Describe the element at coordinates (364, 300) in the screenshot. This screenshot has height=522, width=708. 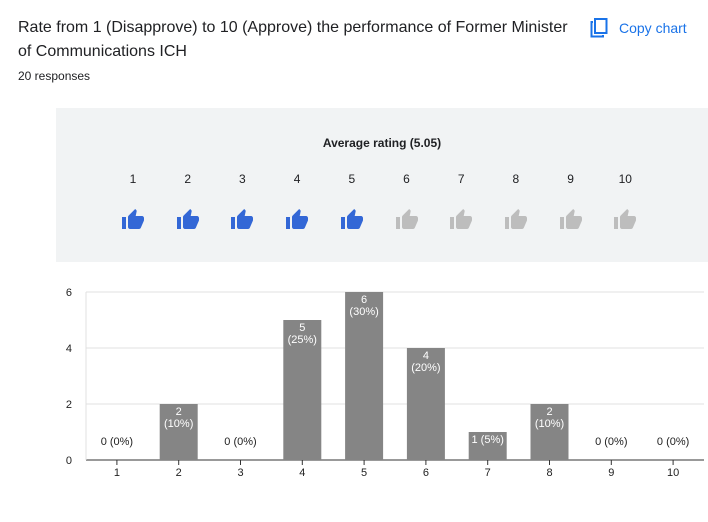
I see `bar-data-label: 6` at that location.